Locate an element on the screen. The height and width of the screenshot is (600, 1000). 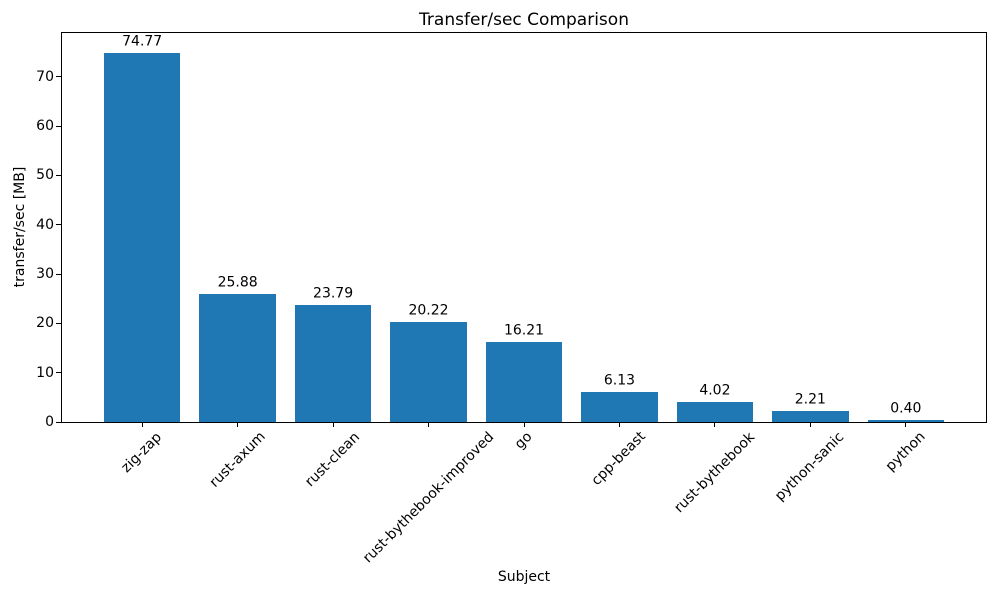
y-tick-label: 50 is located at coordinates (45, 175).